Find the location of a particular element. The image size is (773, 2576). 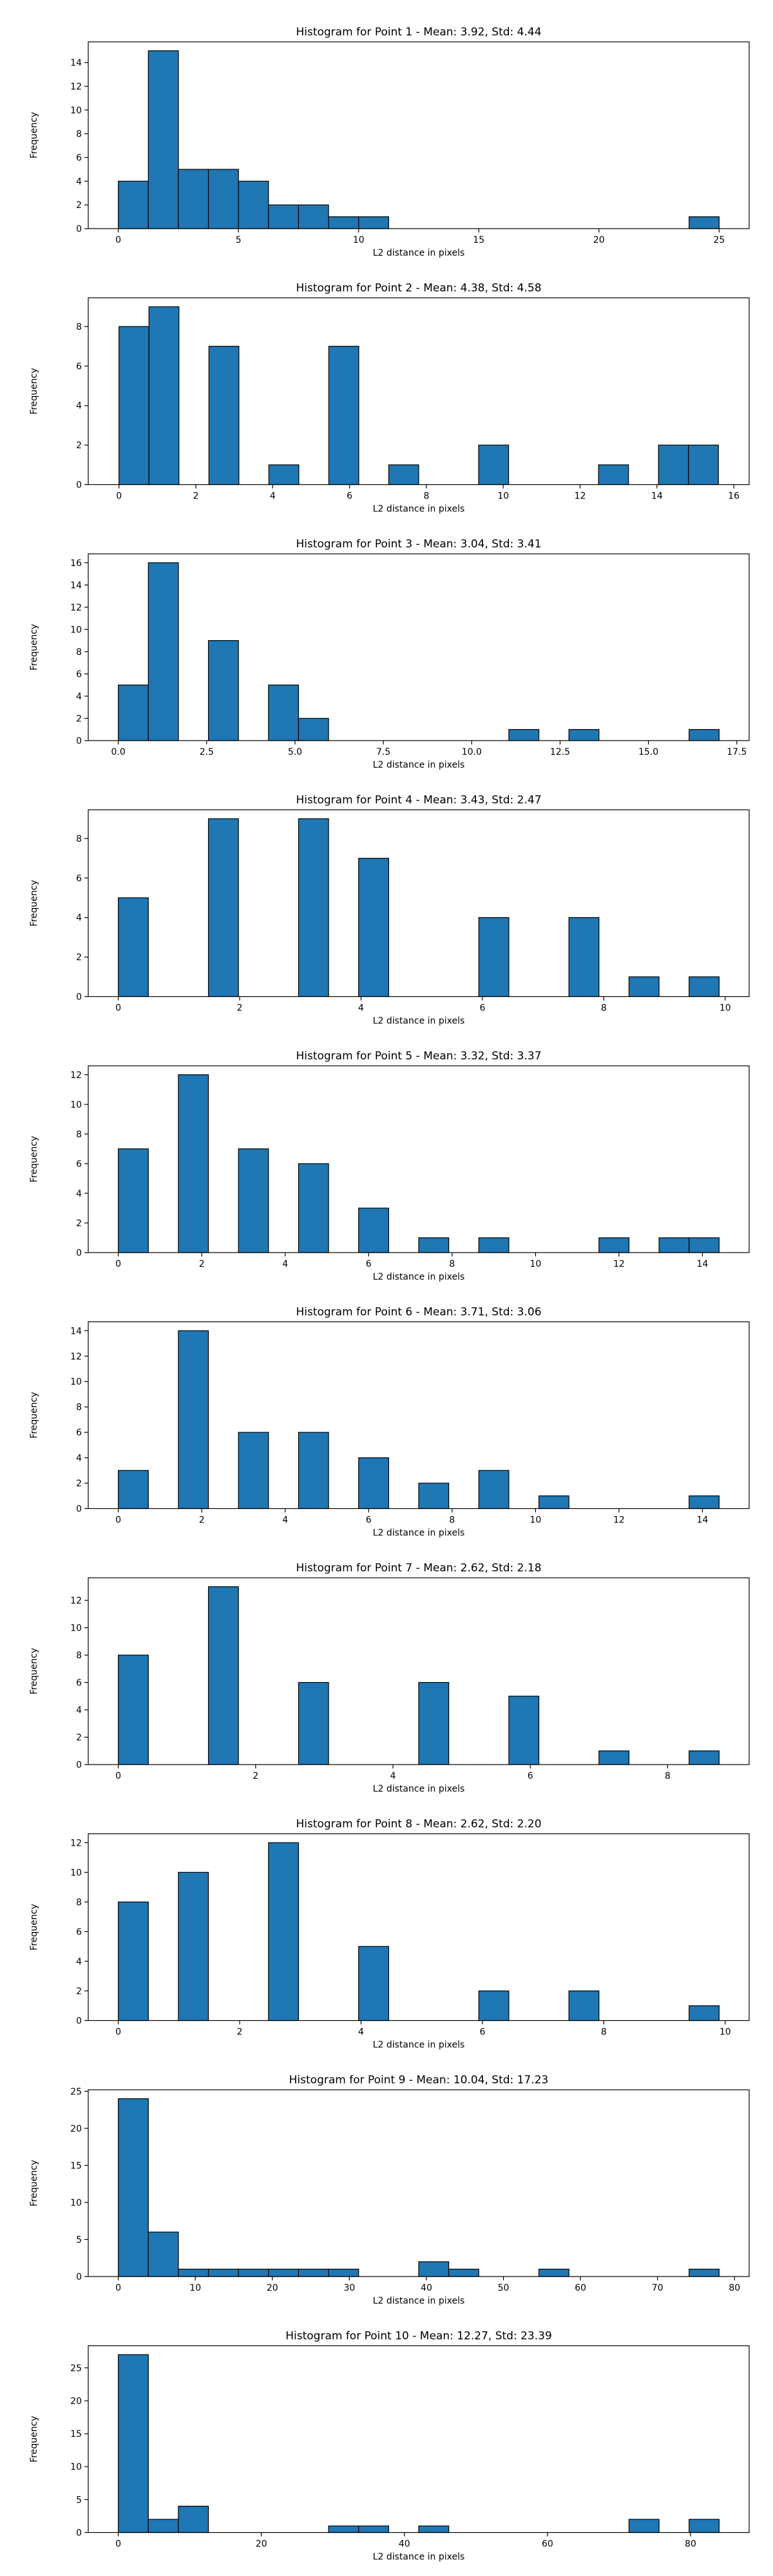

x-tick-label: 8 is located at coordinates (668, 1776).